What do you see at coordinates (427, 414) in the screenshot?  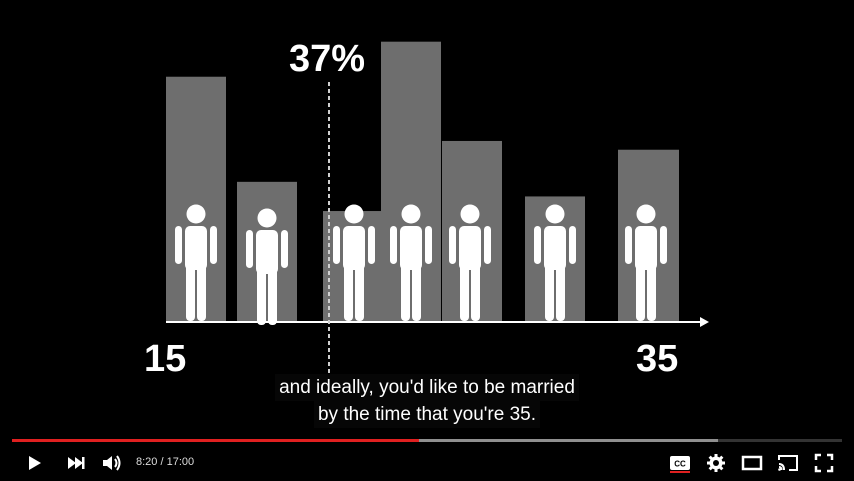 I see `caption-line-2: by the time that you're 35.` at bounding box center [427, 414].